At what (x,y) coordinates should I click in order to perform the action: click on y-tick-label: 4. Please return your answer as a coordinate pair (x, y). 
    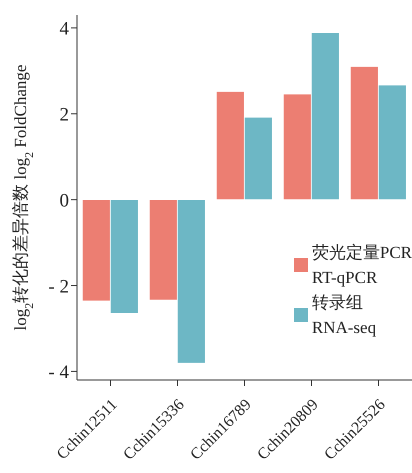
    Looking at the image, I should click on (65, 29).